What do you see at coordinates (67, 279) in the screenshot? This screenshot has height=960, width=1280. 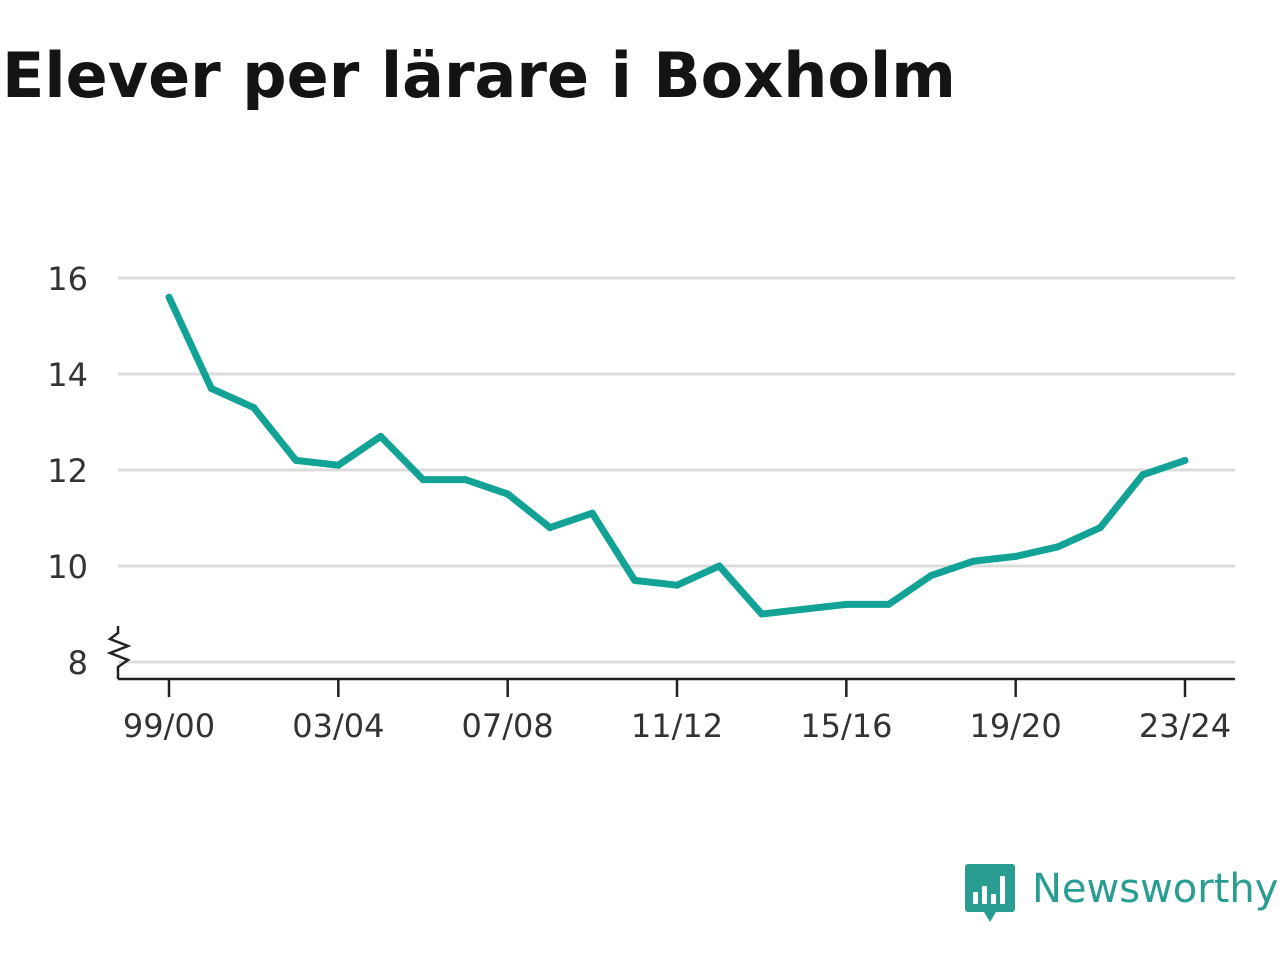 I see `y-tick-label-16: 16` at bounding box center [67, 279].